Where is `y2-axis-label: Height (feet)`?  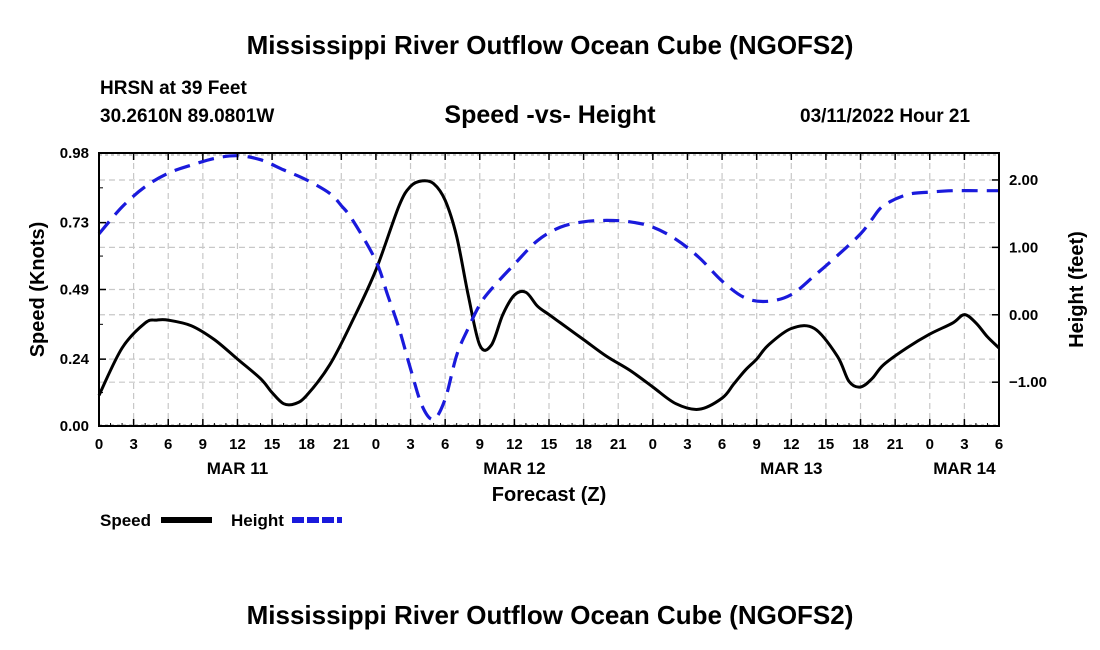
y2-axis-label: Height (feet) is located at coordinates (1077, 289).